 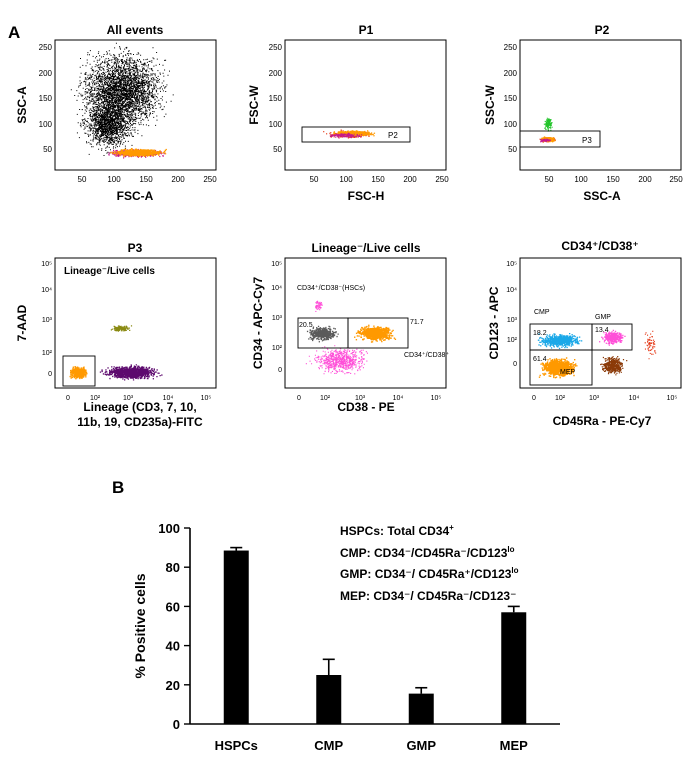 I want to click on y-axis-label: CD123 - APC, so click(x=494, y=322).